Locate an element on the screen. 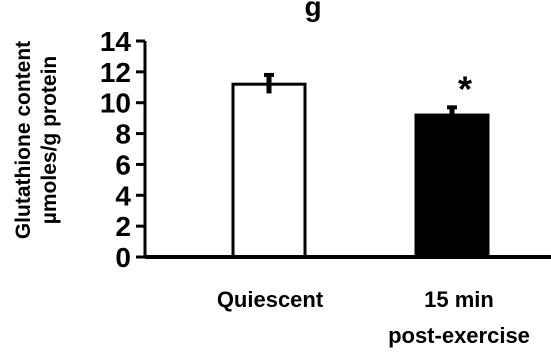  y-tick-label: 6 is located at coordinates (123, 164).